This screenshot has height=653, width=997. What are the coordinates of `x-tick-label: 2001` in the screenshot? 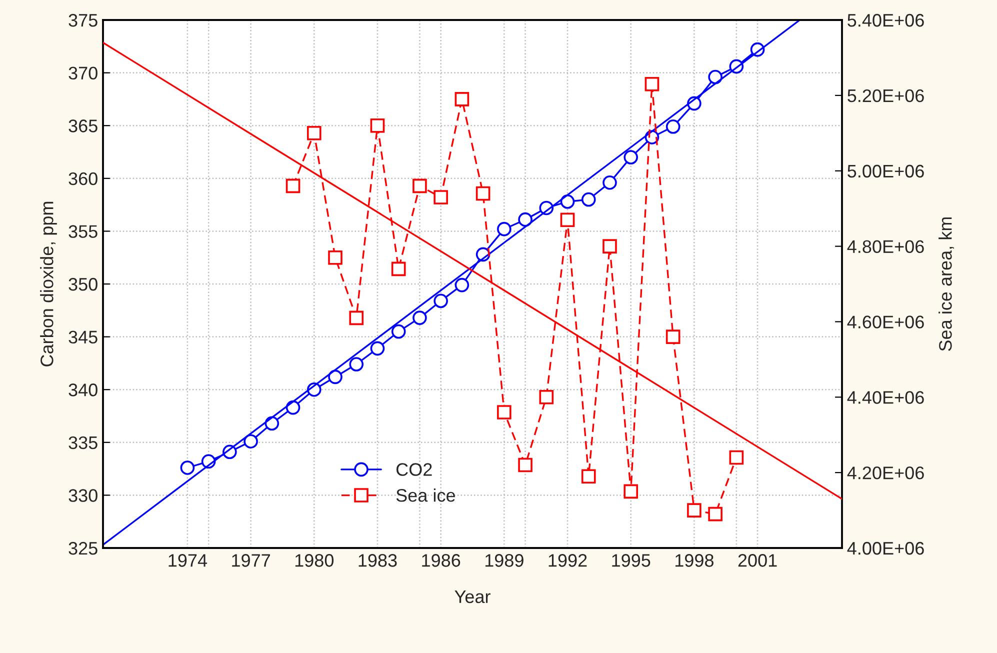 It's located at (757, 560).